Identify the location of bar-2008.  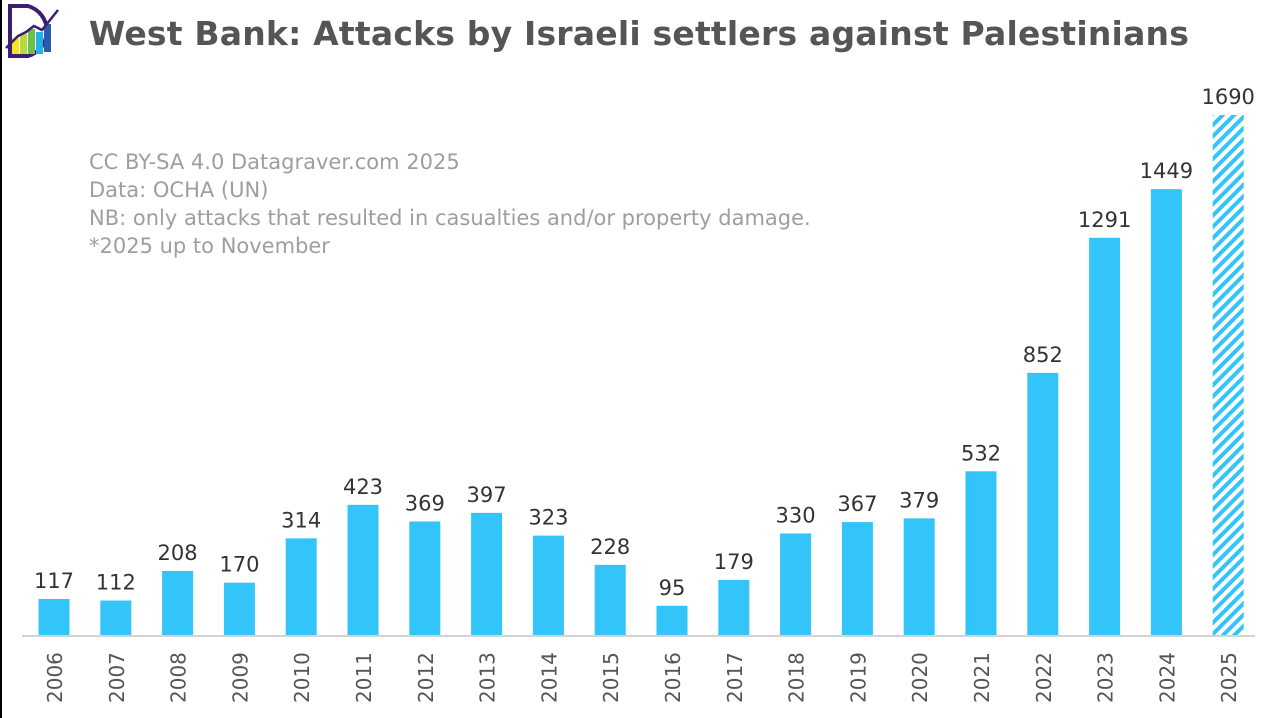
(178, 603).